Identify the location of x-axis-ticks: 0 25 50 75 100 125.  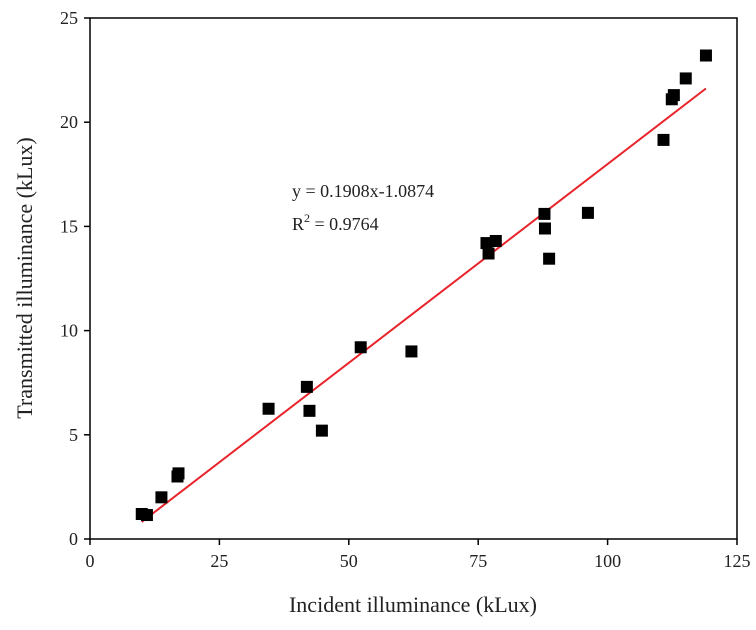
(418, 555).